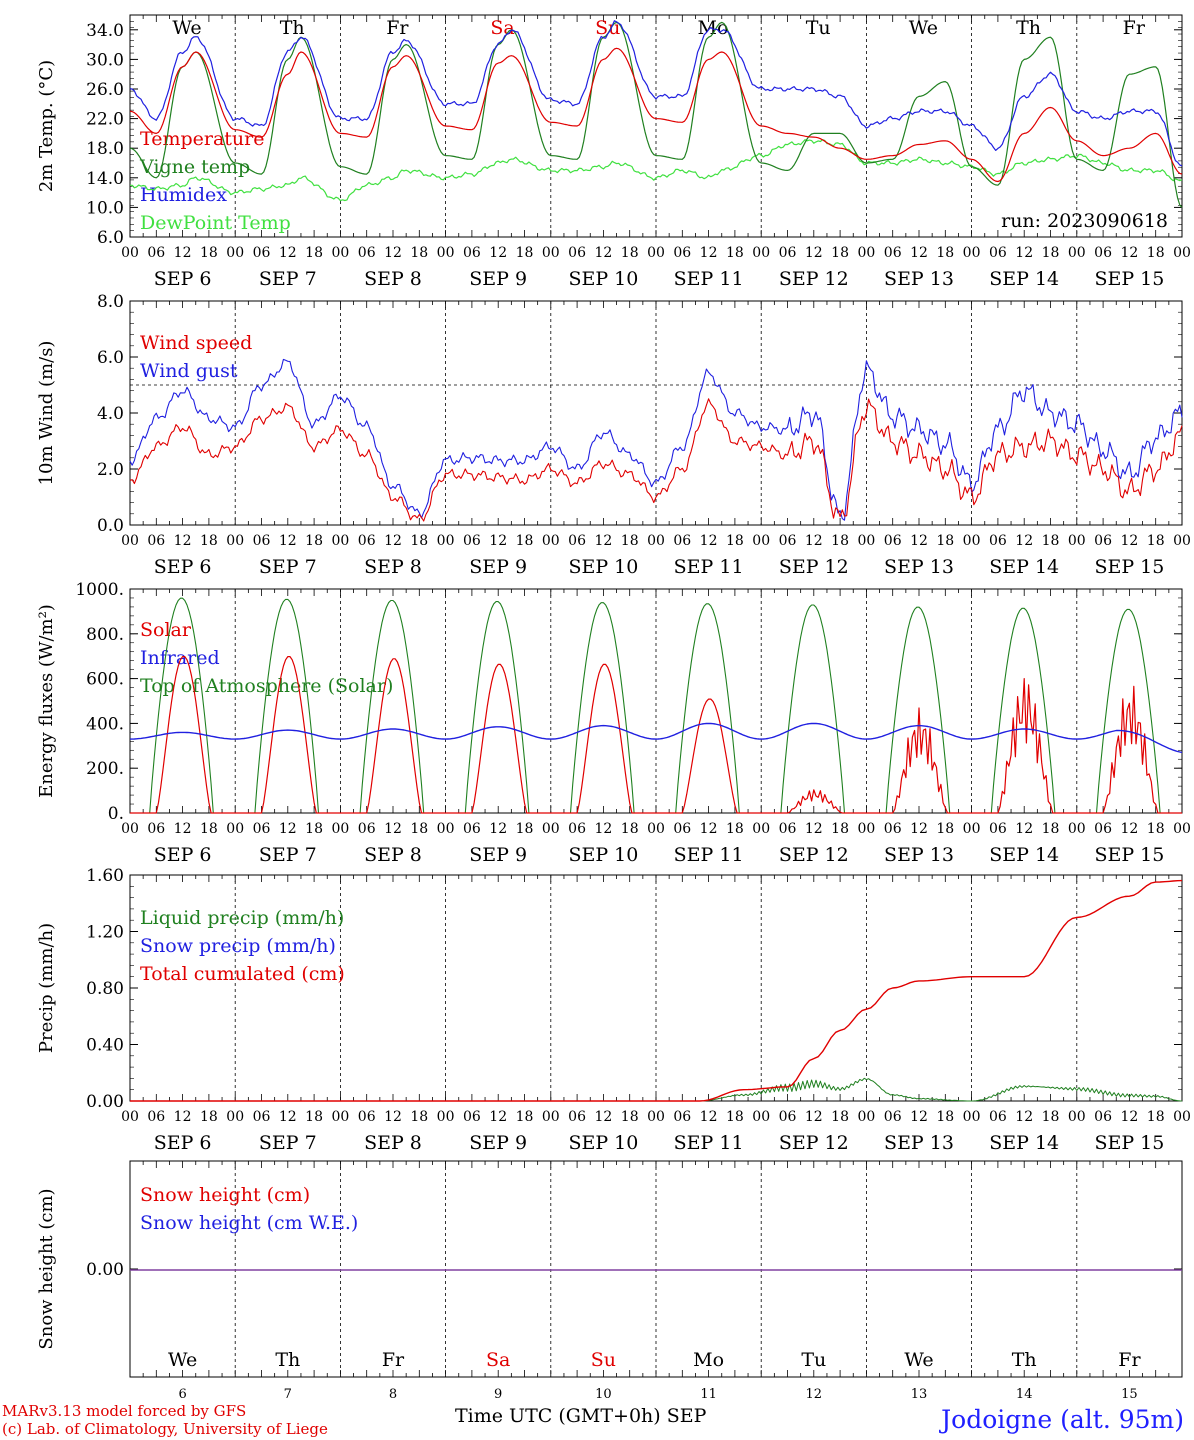 The height and width of the screenshot is (1440, 1194). Describe the element at coordinates (814, 567) in the screenshot. I see `date-label: SEP 12` at that location.